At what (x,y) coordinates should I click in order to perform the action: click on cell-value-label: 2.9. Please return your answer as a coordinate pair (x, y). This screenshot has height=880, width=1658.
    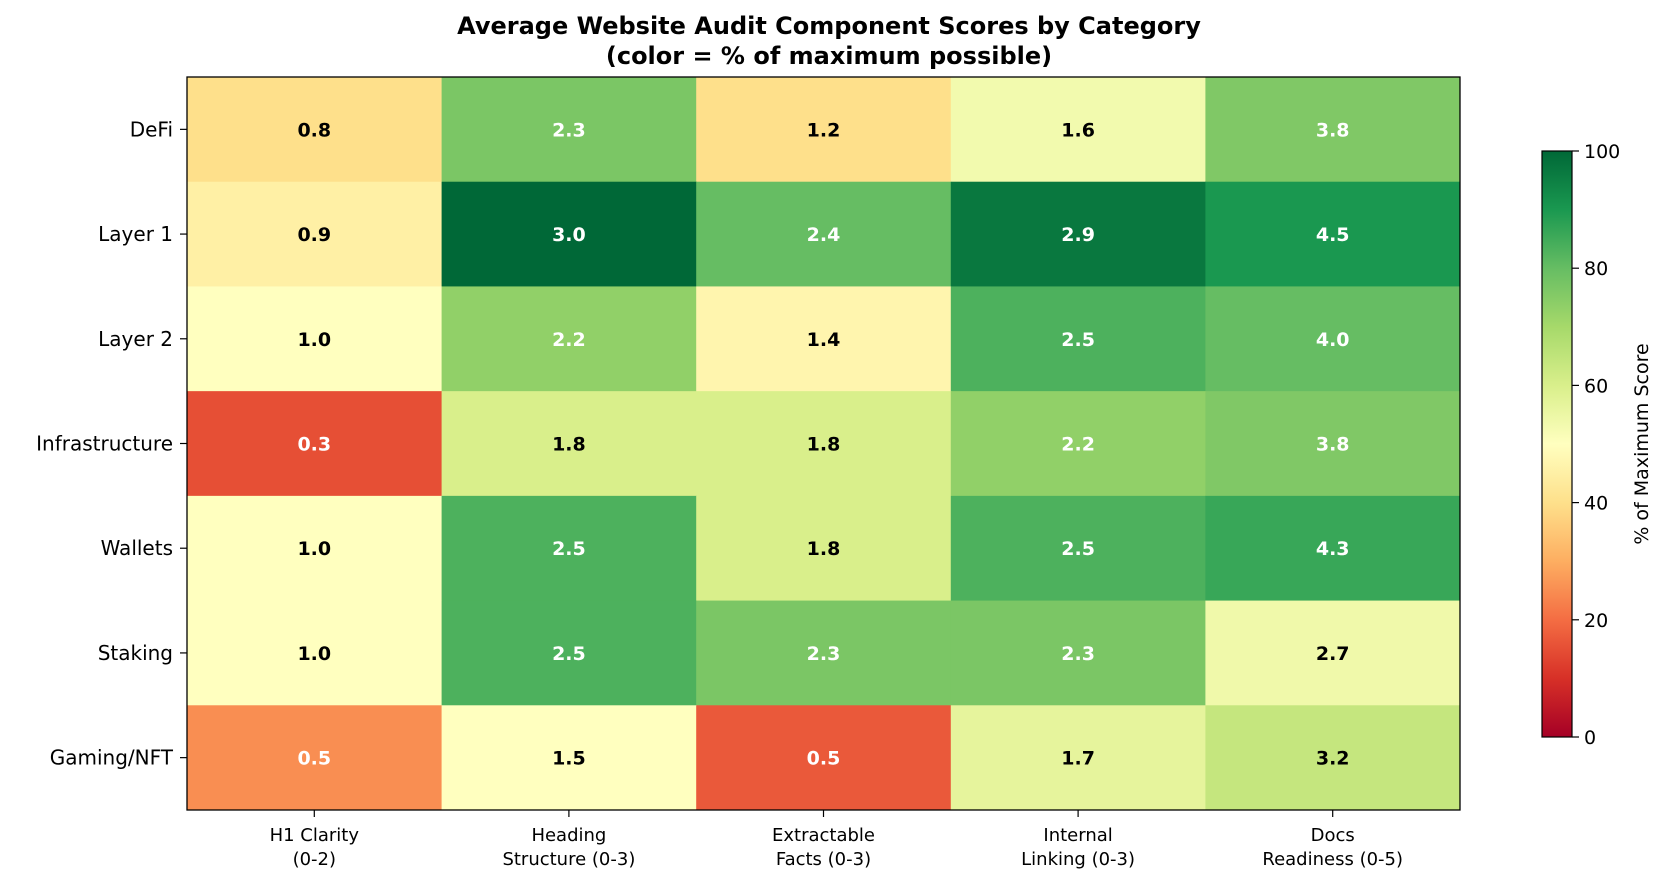
    Looking at the image, I should click on (1078, 235).